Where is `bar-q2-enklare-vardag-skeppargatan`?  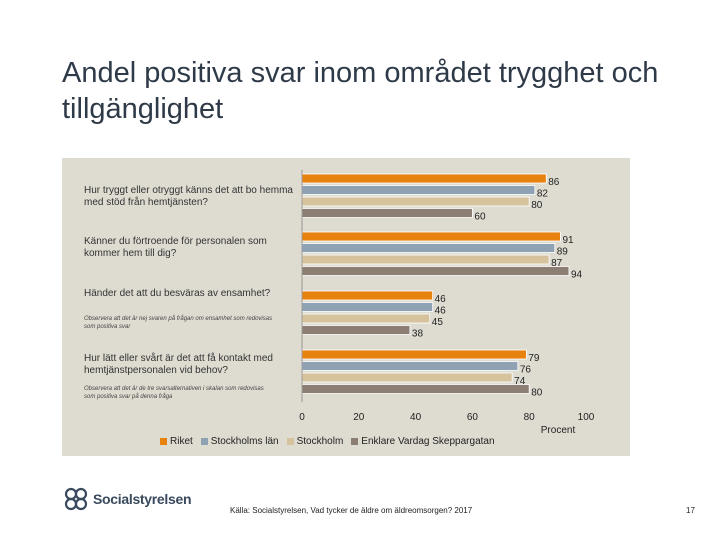
bar-q2-enklare-vardag-skeppargatan is located at coordinates (435, 271).